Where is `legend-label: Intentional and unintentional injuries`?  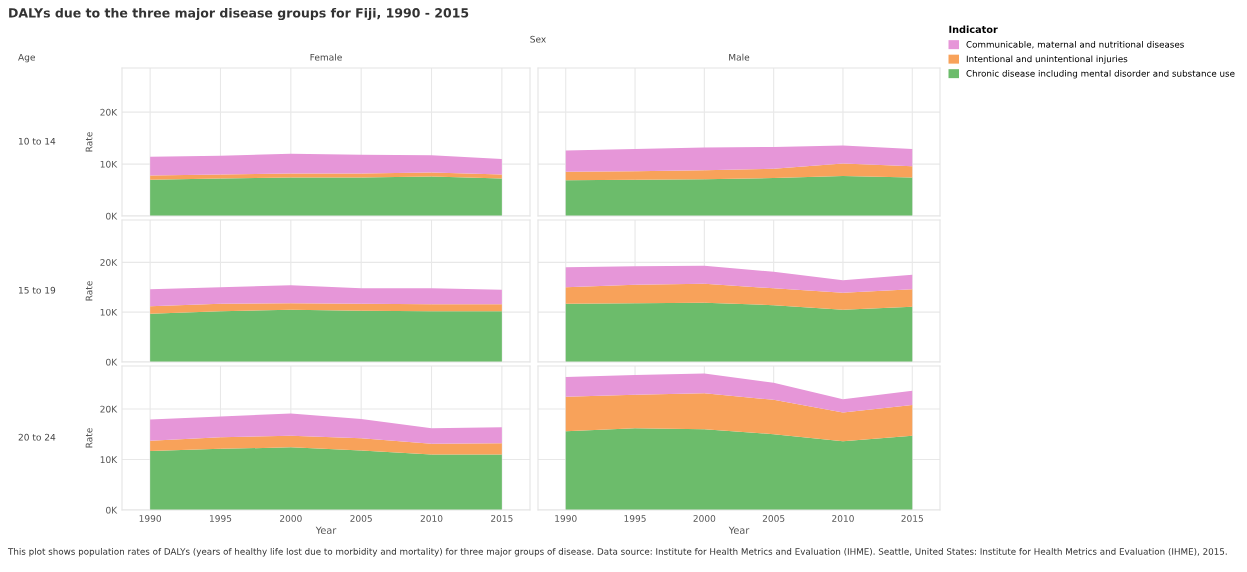 legend-label: Intentional and unintentional injuries is located at coordinates (1047, 59).